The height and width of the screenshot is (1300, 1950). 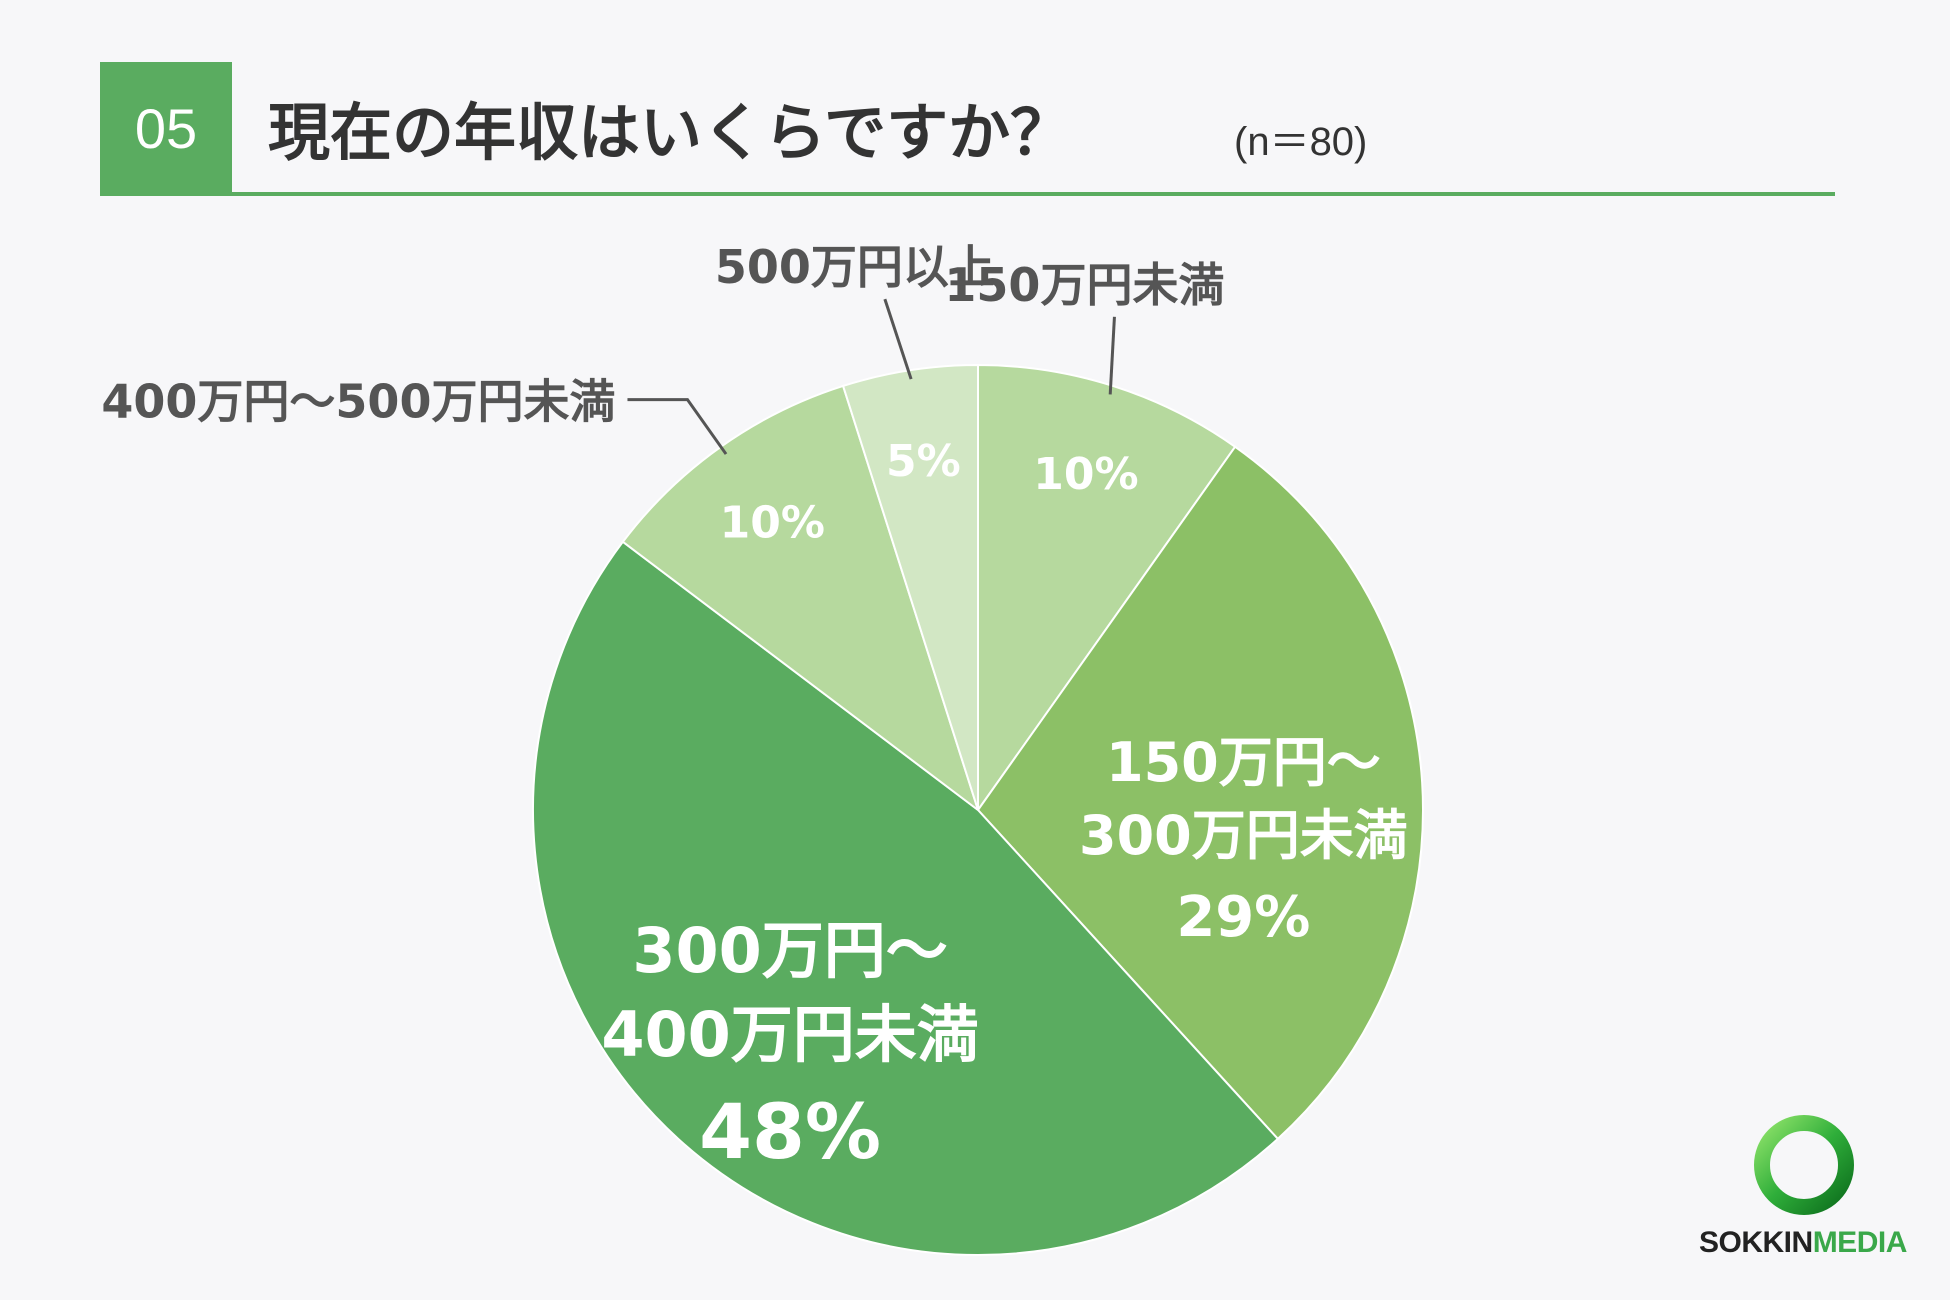 I want to click on slice-2-label-line-1: 150万円～, so click(x=1243, y=762).